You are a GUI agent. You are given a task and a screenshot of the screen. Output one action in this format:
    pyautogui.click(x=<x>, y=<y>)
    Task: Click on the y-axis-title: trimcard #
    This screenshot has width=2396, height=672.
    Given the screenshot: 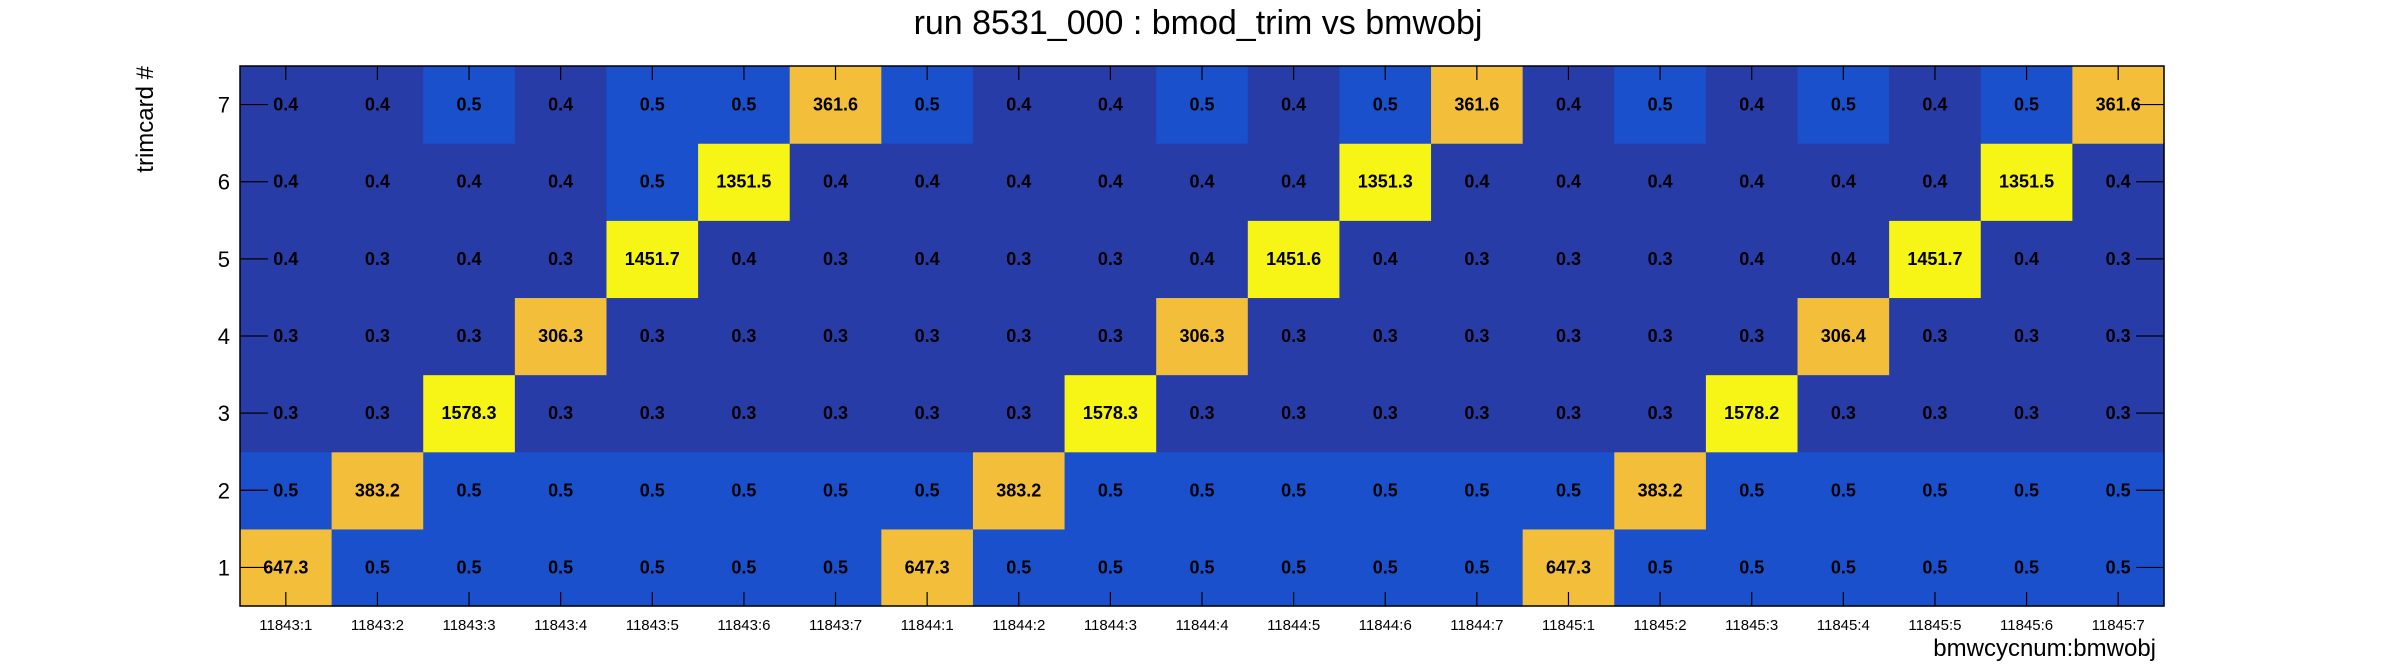 What is the action you would take?
    pyautogui.click(x=145, y=118)
    